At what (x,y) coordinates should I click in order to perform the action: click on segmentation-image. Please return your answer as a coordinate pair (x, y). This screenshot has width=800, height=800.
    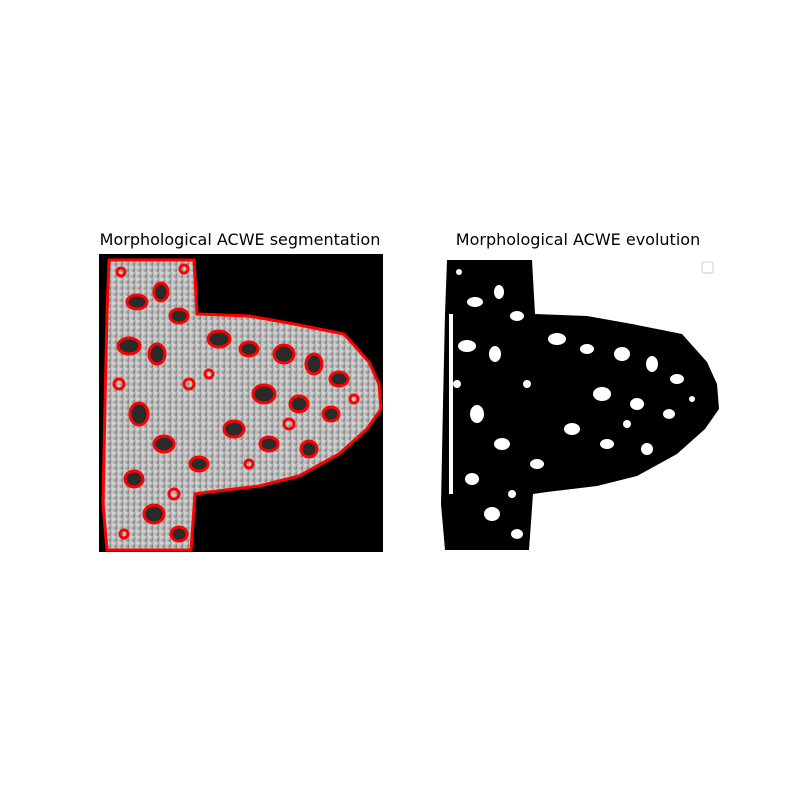
    Looking at the image, I should click on (241, 403).